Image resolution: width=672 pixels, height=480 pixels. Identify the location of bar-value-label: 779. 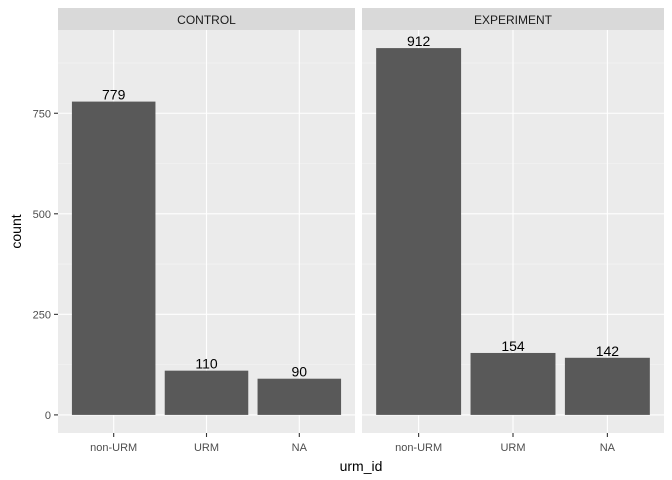
(114, 95).